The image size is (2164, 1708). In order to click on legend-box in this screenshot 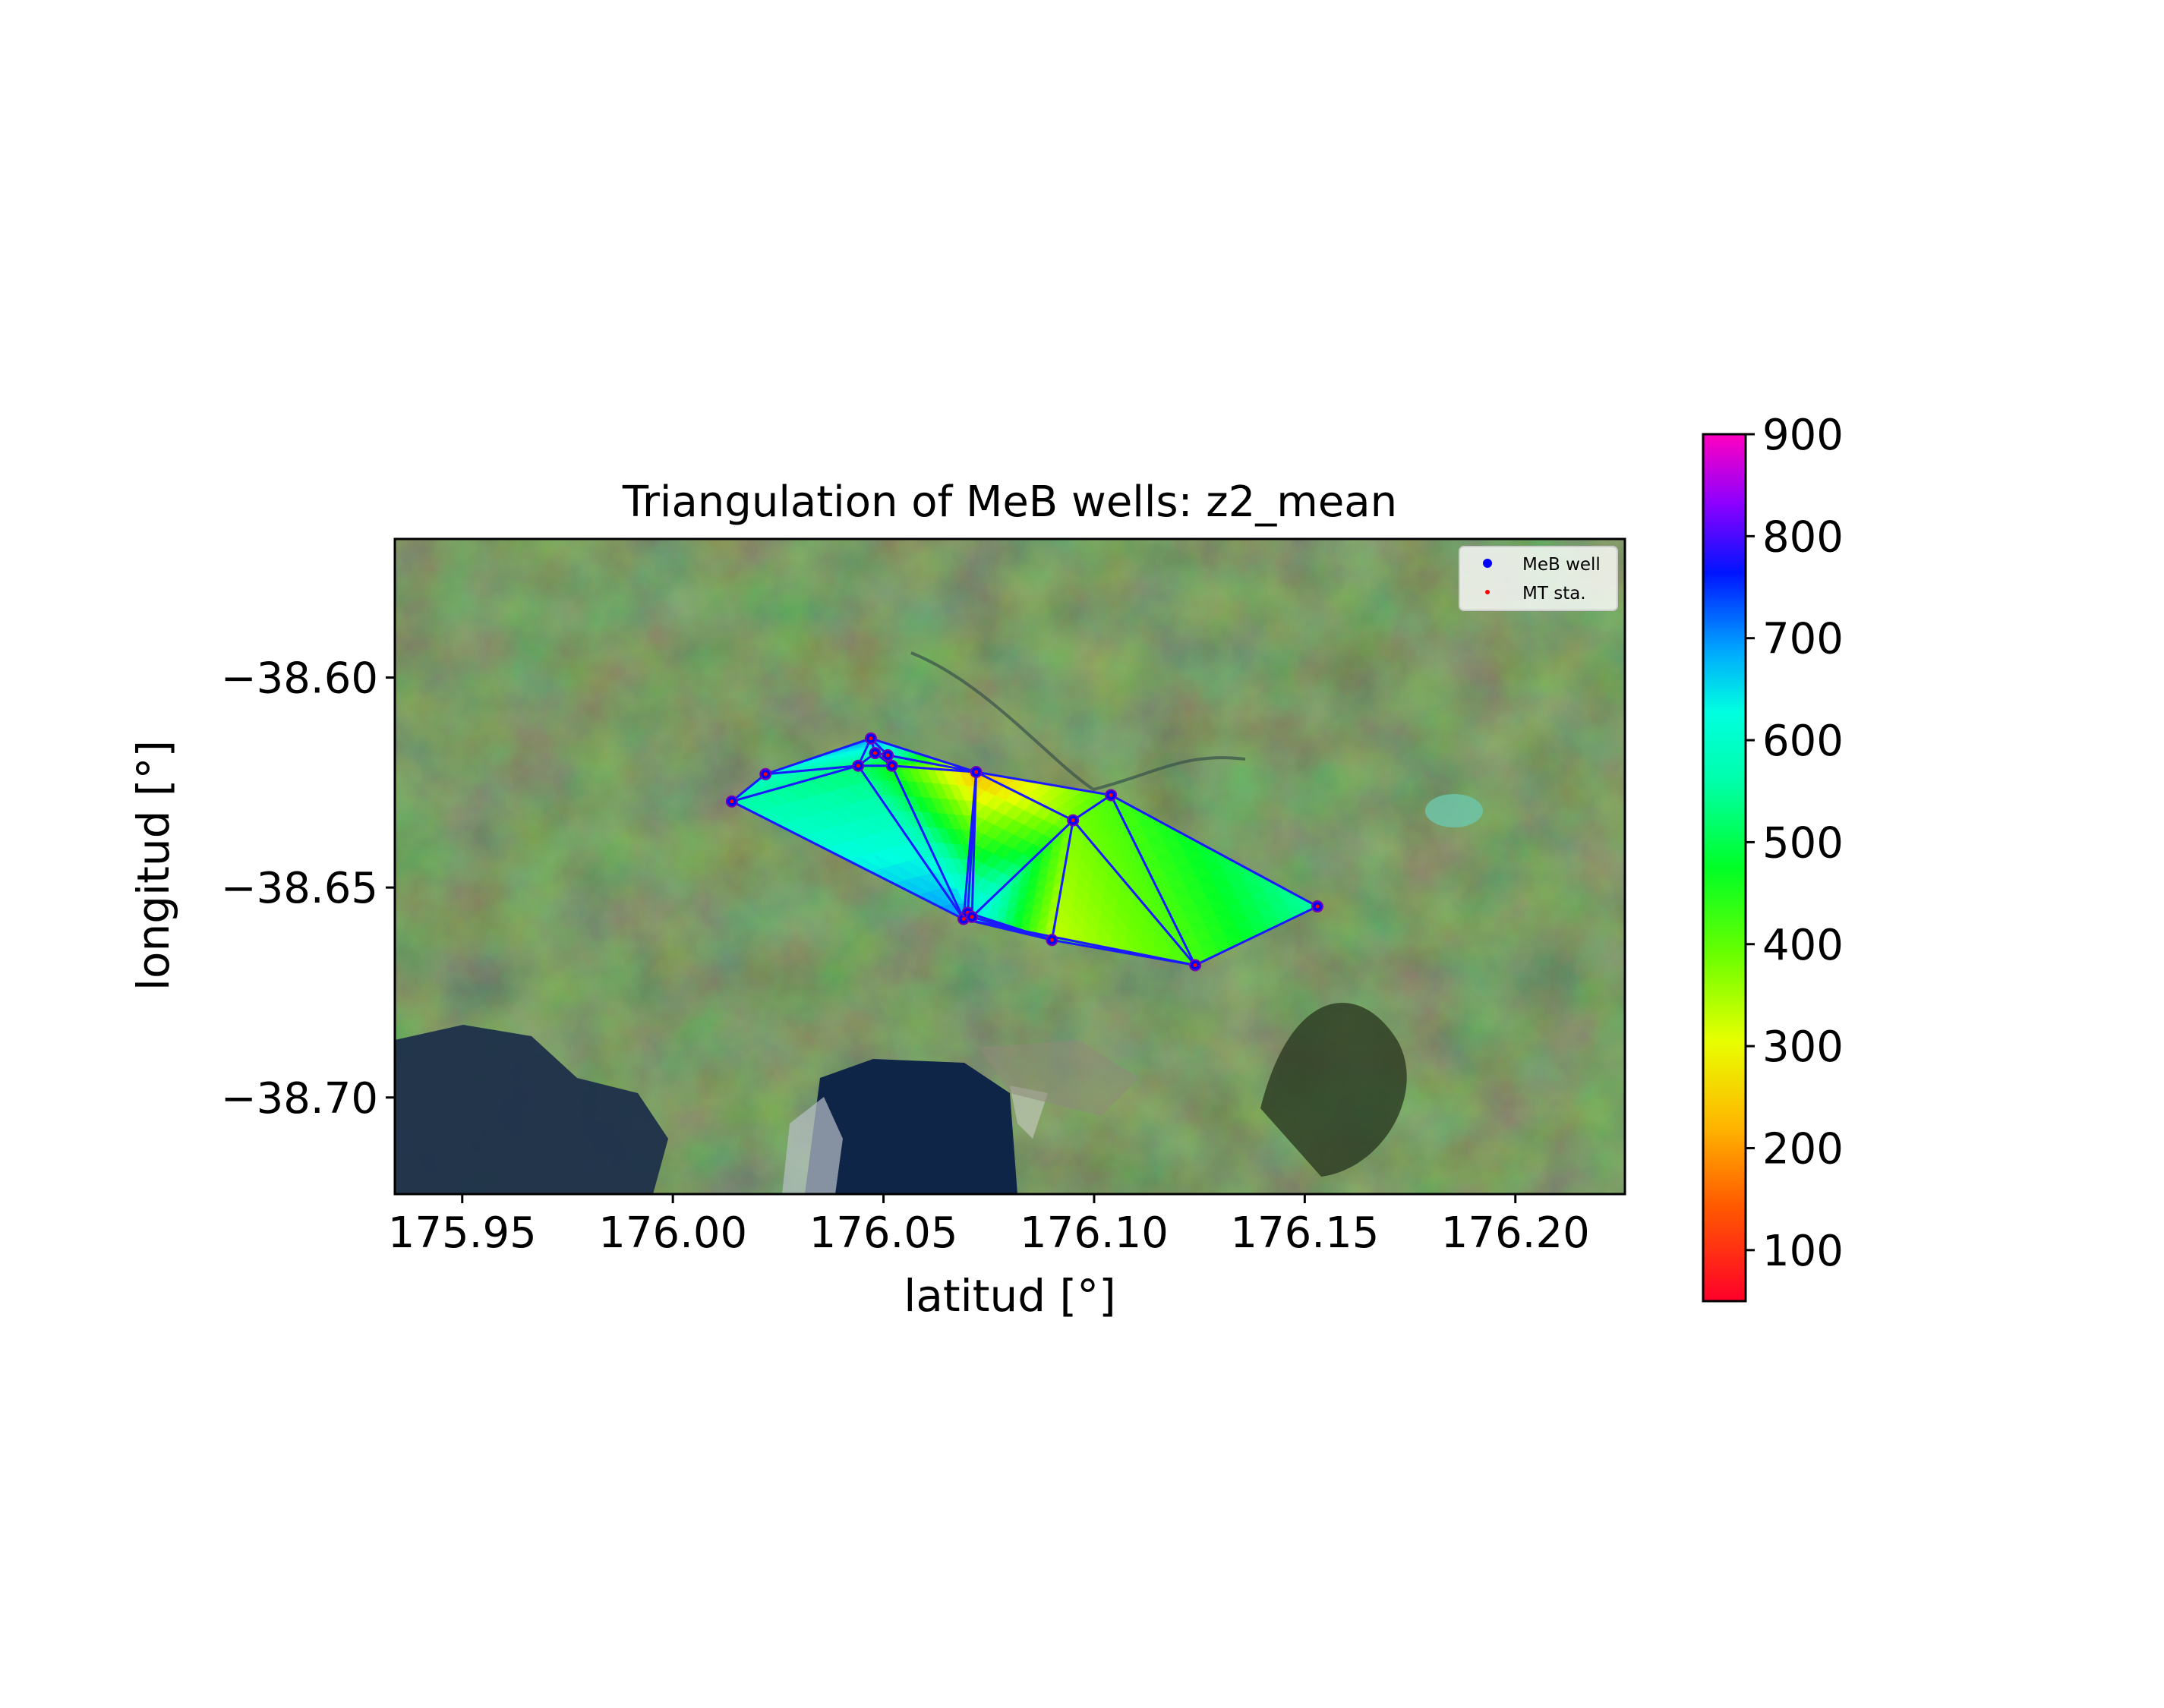, I will do `click(1538, 578)`.